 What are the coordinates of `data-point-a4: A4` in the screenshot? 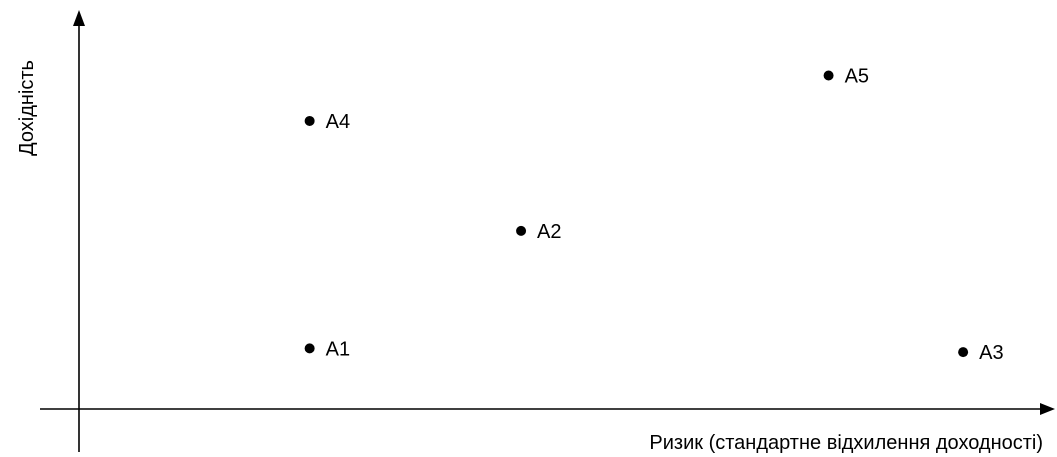 It's located at (327, 122).